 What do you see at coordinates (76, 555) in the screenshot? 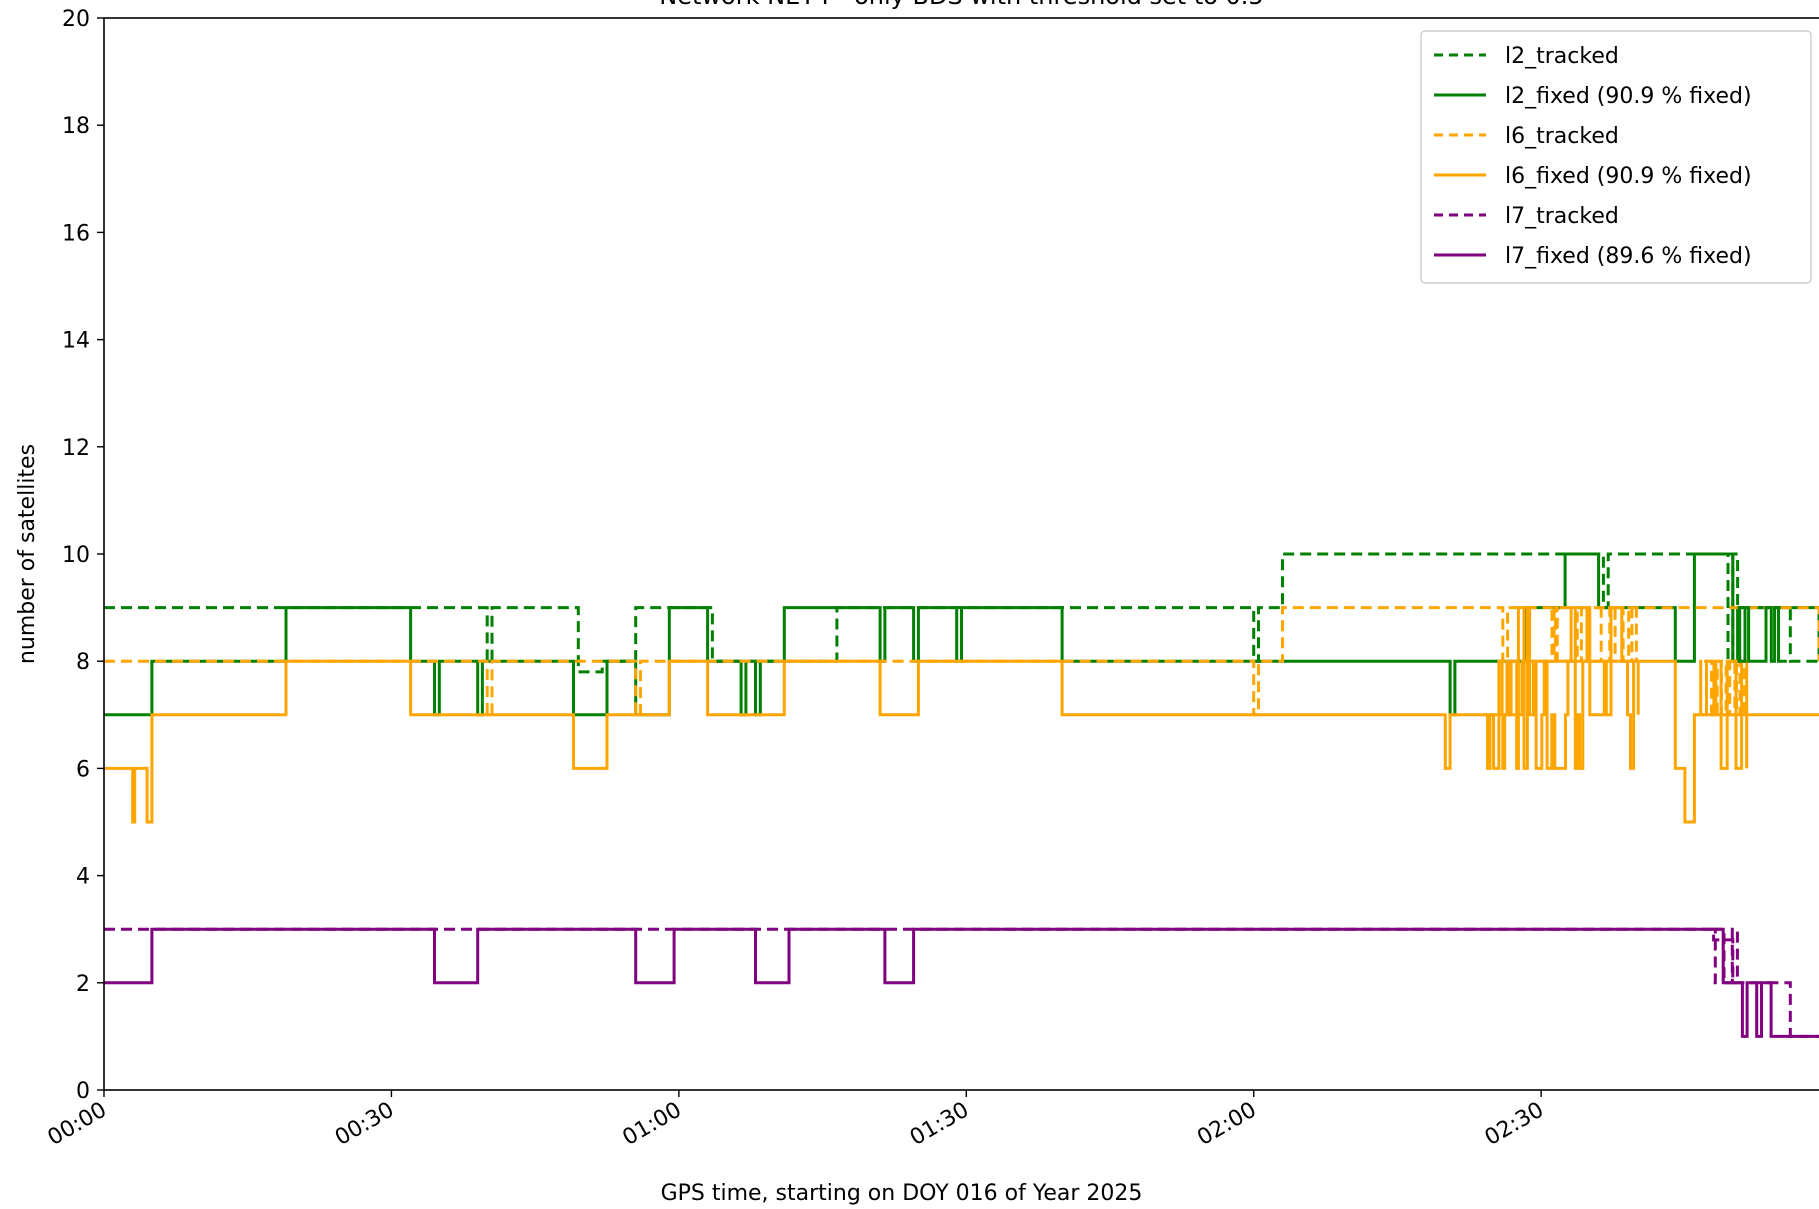
I see `y-tick-label: 10` at bounding box center [76, 555].